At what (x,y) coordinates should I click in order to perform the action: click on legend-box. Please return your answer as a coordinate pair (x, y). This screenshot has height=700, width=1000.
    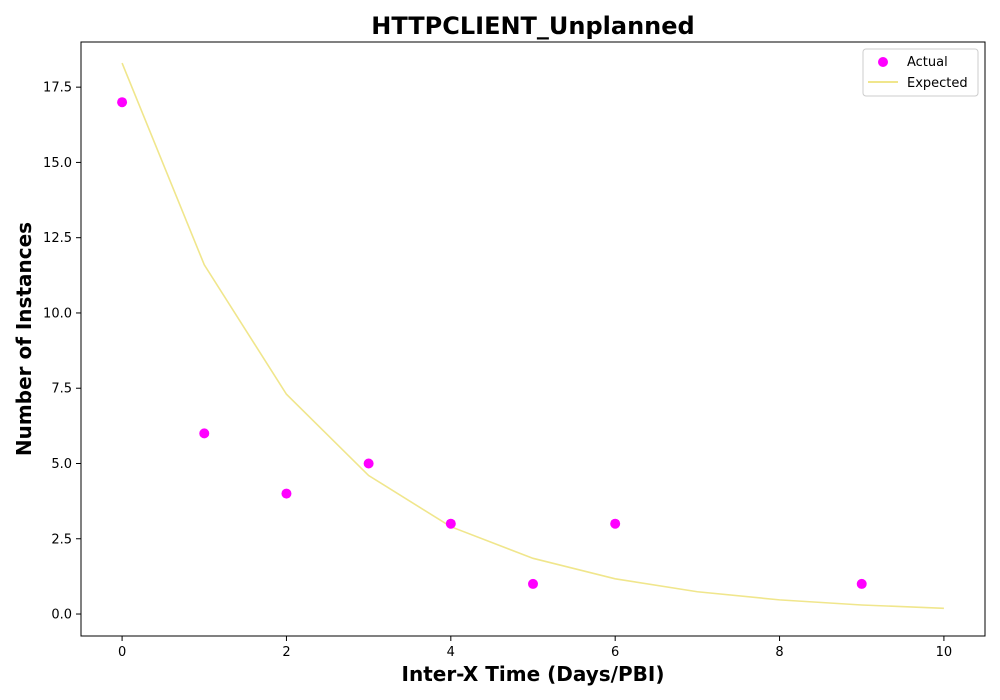
    Looking at the image, I should click on (920, 72).